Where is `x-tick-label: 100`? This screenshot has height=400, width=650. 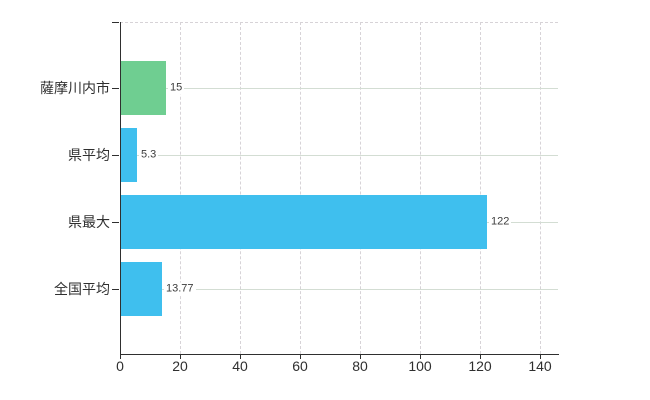 x-tick-label: 100 is located at coordinates (420, 366).